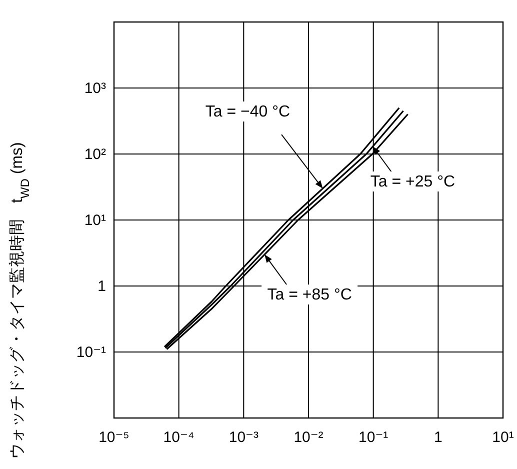 Image resolution: width=517 pixels, height=469 pixels. What do you see at coordinates (438, 437) in the screenshot?
I see `x-tick-label: 1` at bounding box center [438, 437].